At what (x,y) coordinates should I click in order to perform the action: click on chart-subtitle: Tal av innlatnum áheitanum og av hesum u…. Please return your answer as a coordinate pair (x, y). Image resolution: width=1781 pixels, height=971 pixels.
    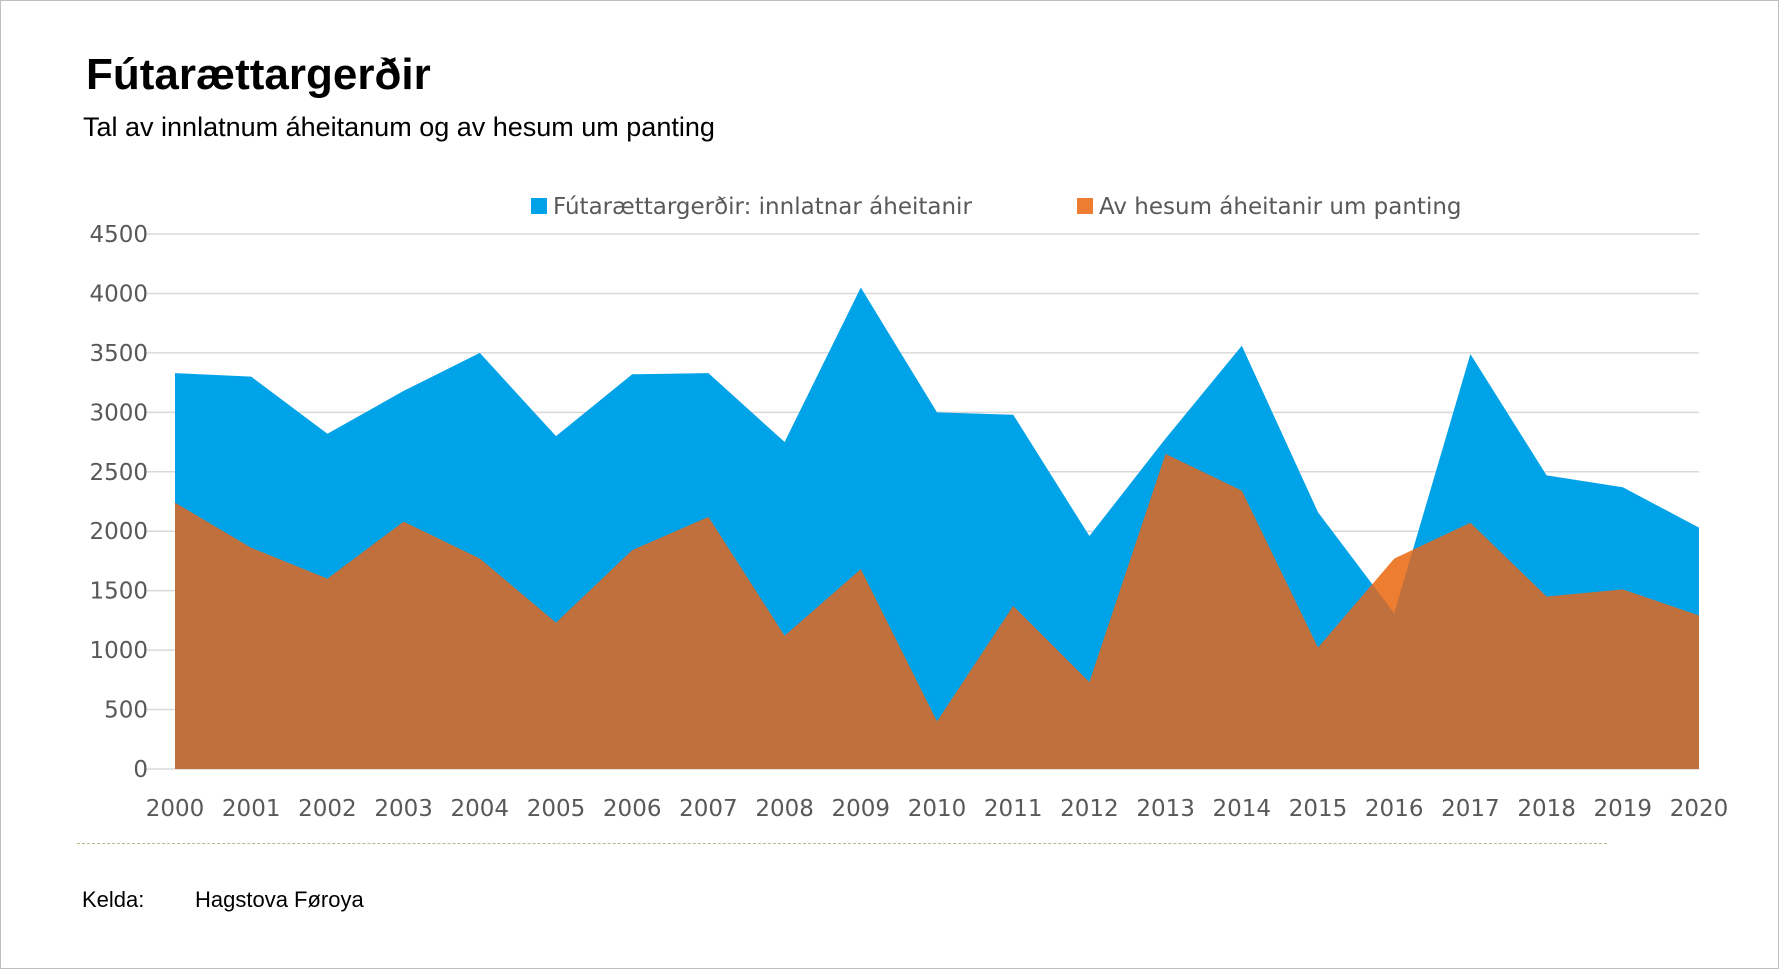
    Looking at the image, I should click on (399, 127).